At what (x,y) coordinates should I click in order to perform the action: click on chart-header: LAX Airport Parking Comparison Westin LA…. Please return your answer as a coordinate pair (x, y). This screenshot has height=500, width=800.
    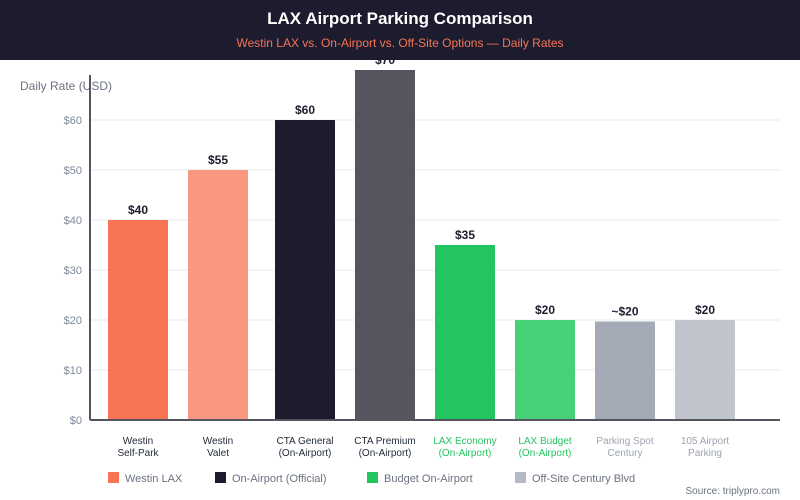
    Looking at the image, I should click on (400, 30).